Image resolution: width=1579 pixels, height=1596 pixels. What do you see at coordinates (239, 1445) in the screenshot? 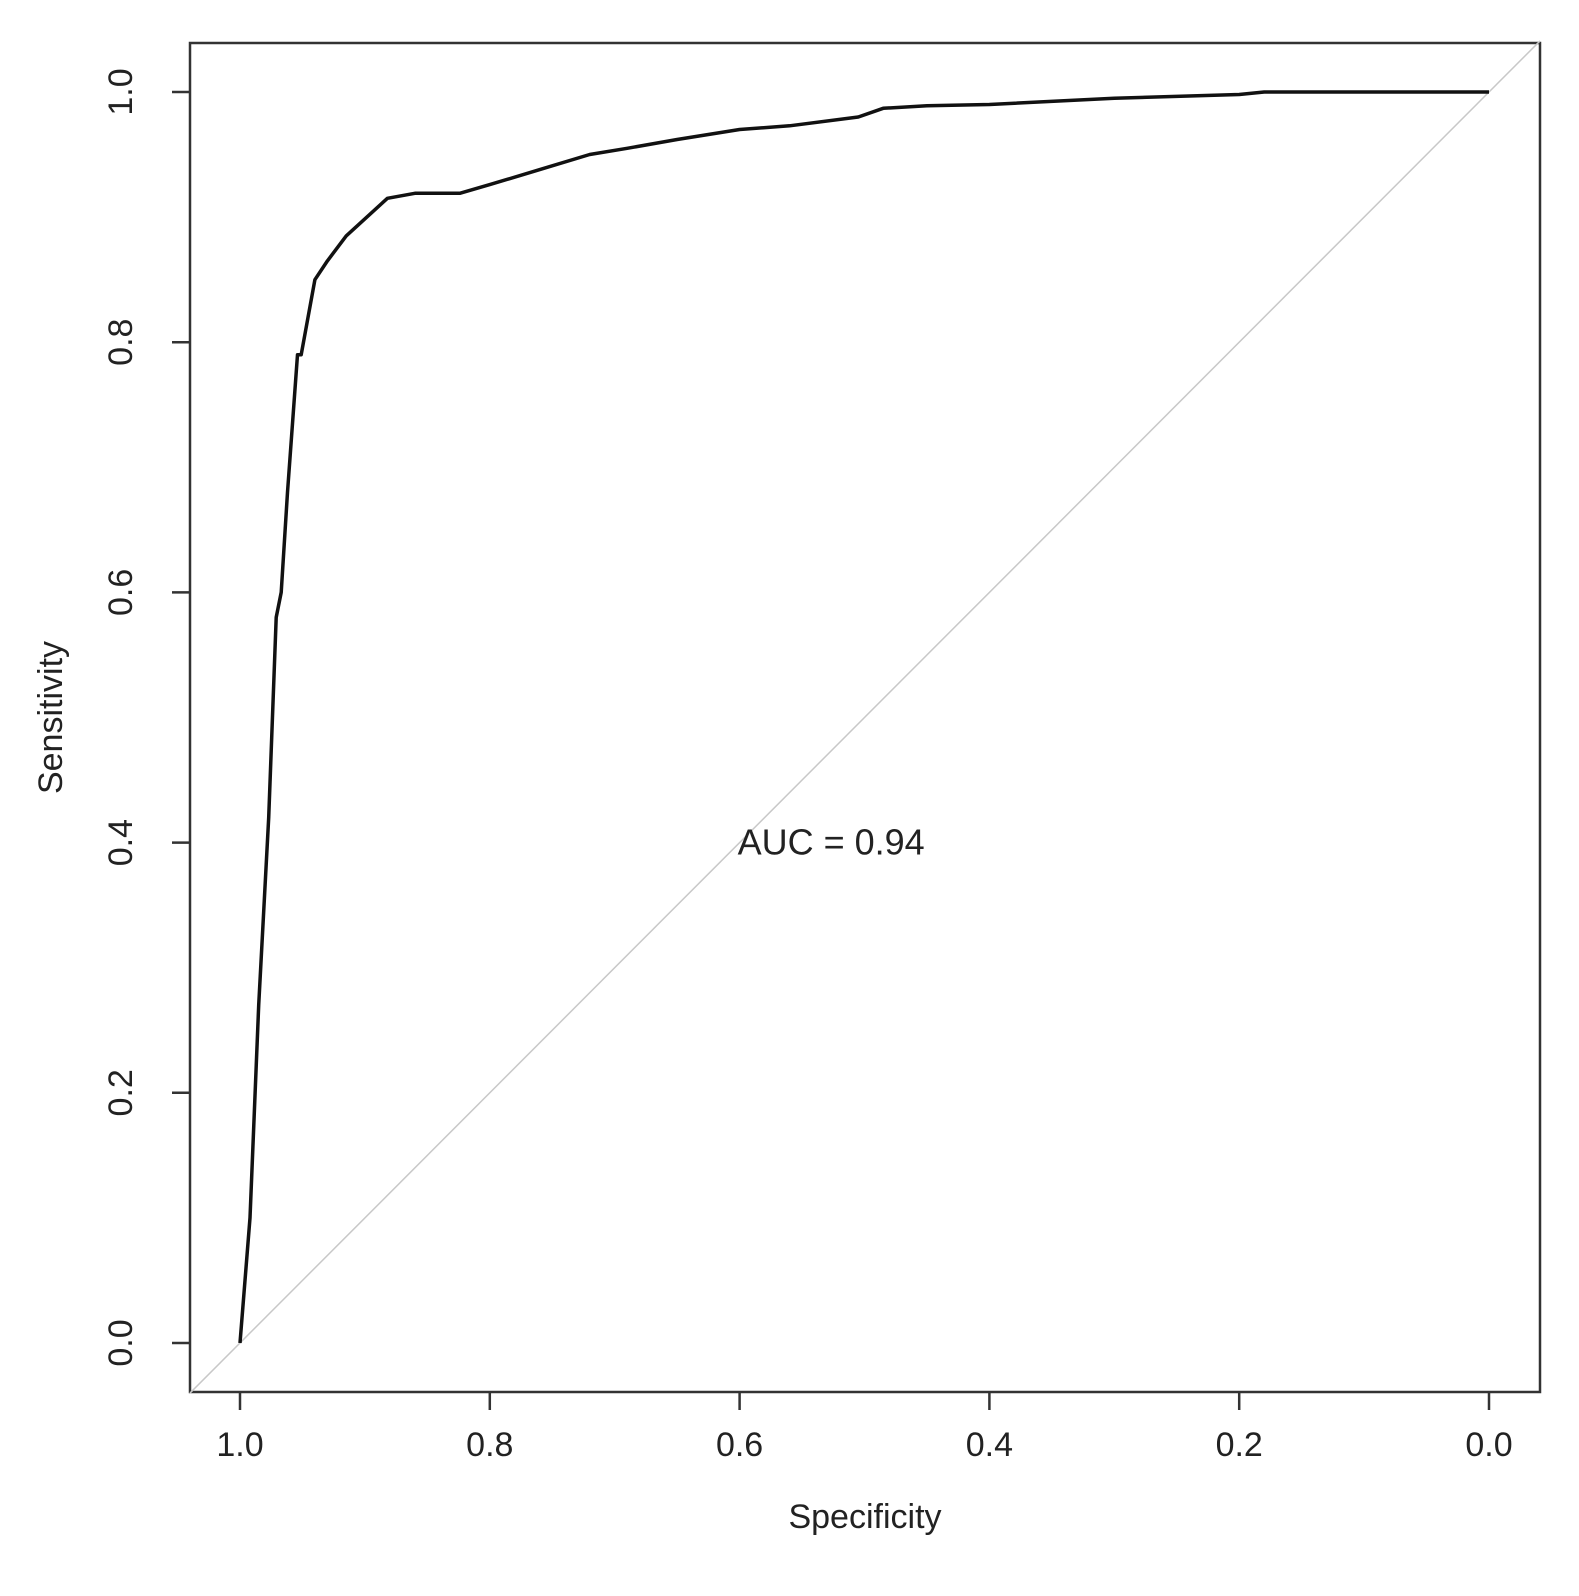
I see `x-tick-label: 1.0` at bounding box center [239, 1445].